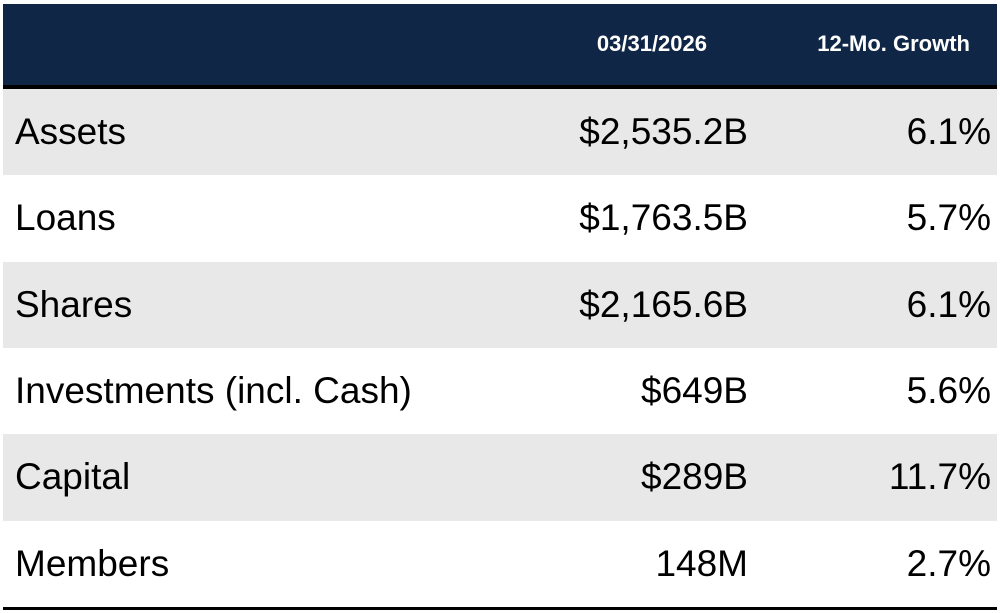  What do you see at coordinates (893, 43) in the screenshot?
I see `header-growth-column: 12-Mo. Growth` at bounding box center [893, 43].